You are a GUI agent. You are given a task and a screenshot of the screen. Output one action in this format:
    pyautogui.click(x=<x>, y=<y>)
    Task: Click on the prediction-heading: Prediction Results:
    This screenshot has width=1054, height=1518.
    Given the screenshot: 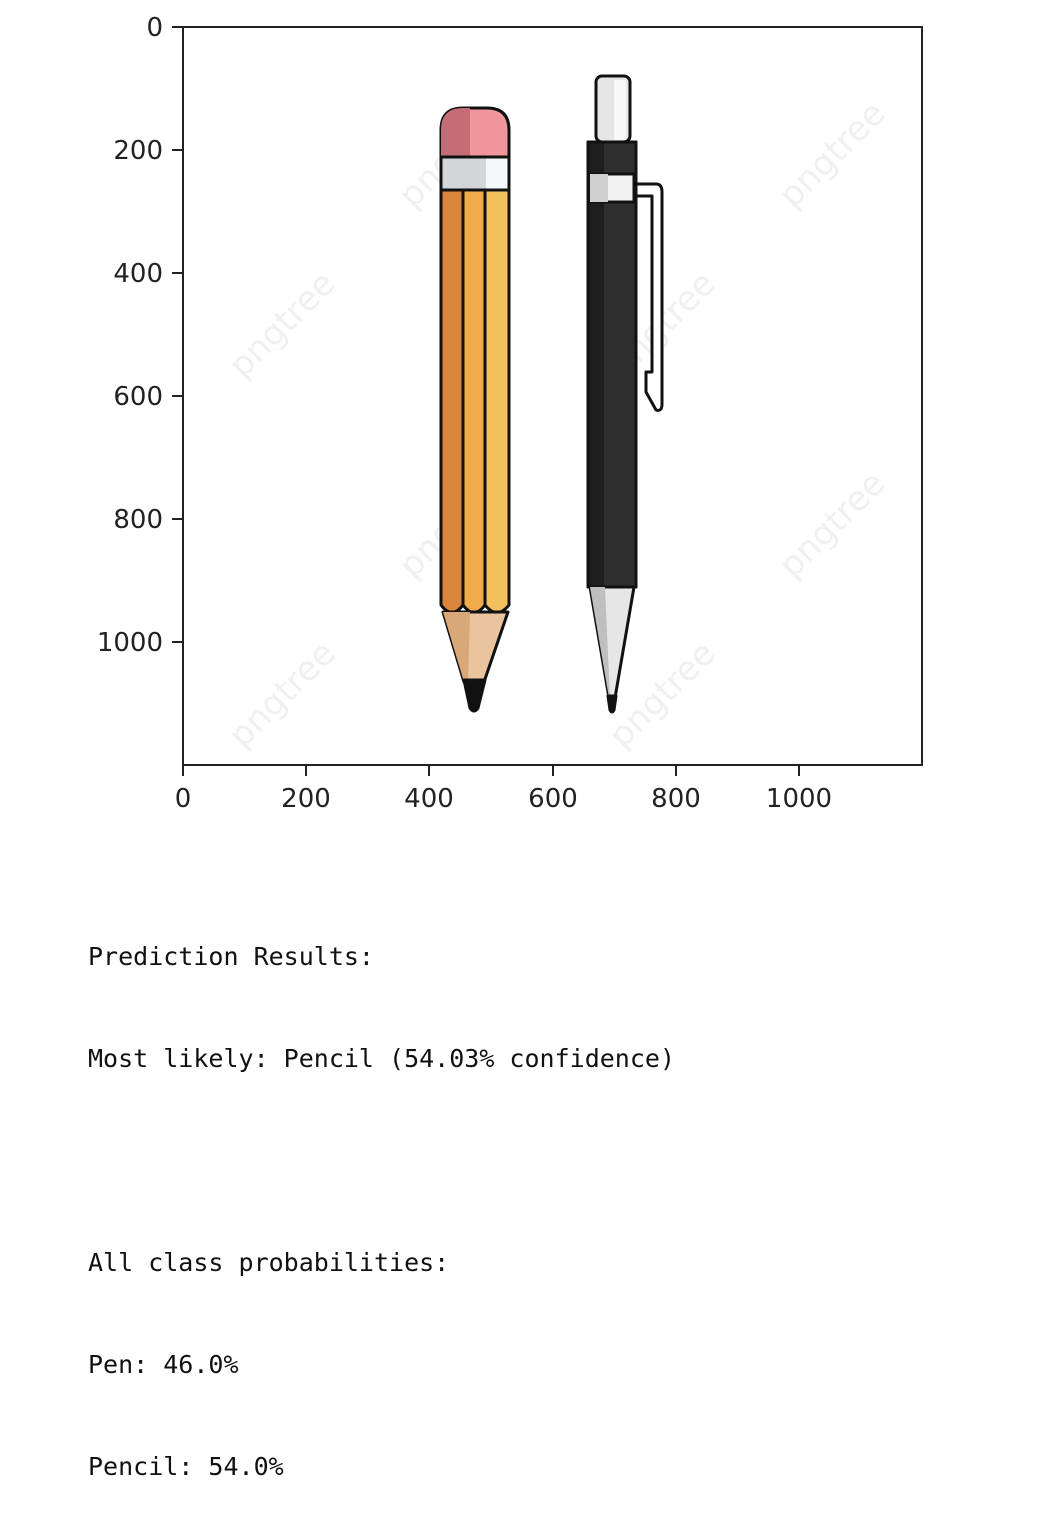 What is the action you would take?
    pyautogui.click(x=231, y=956)
    